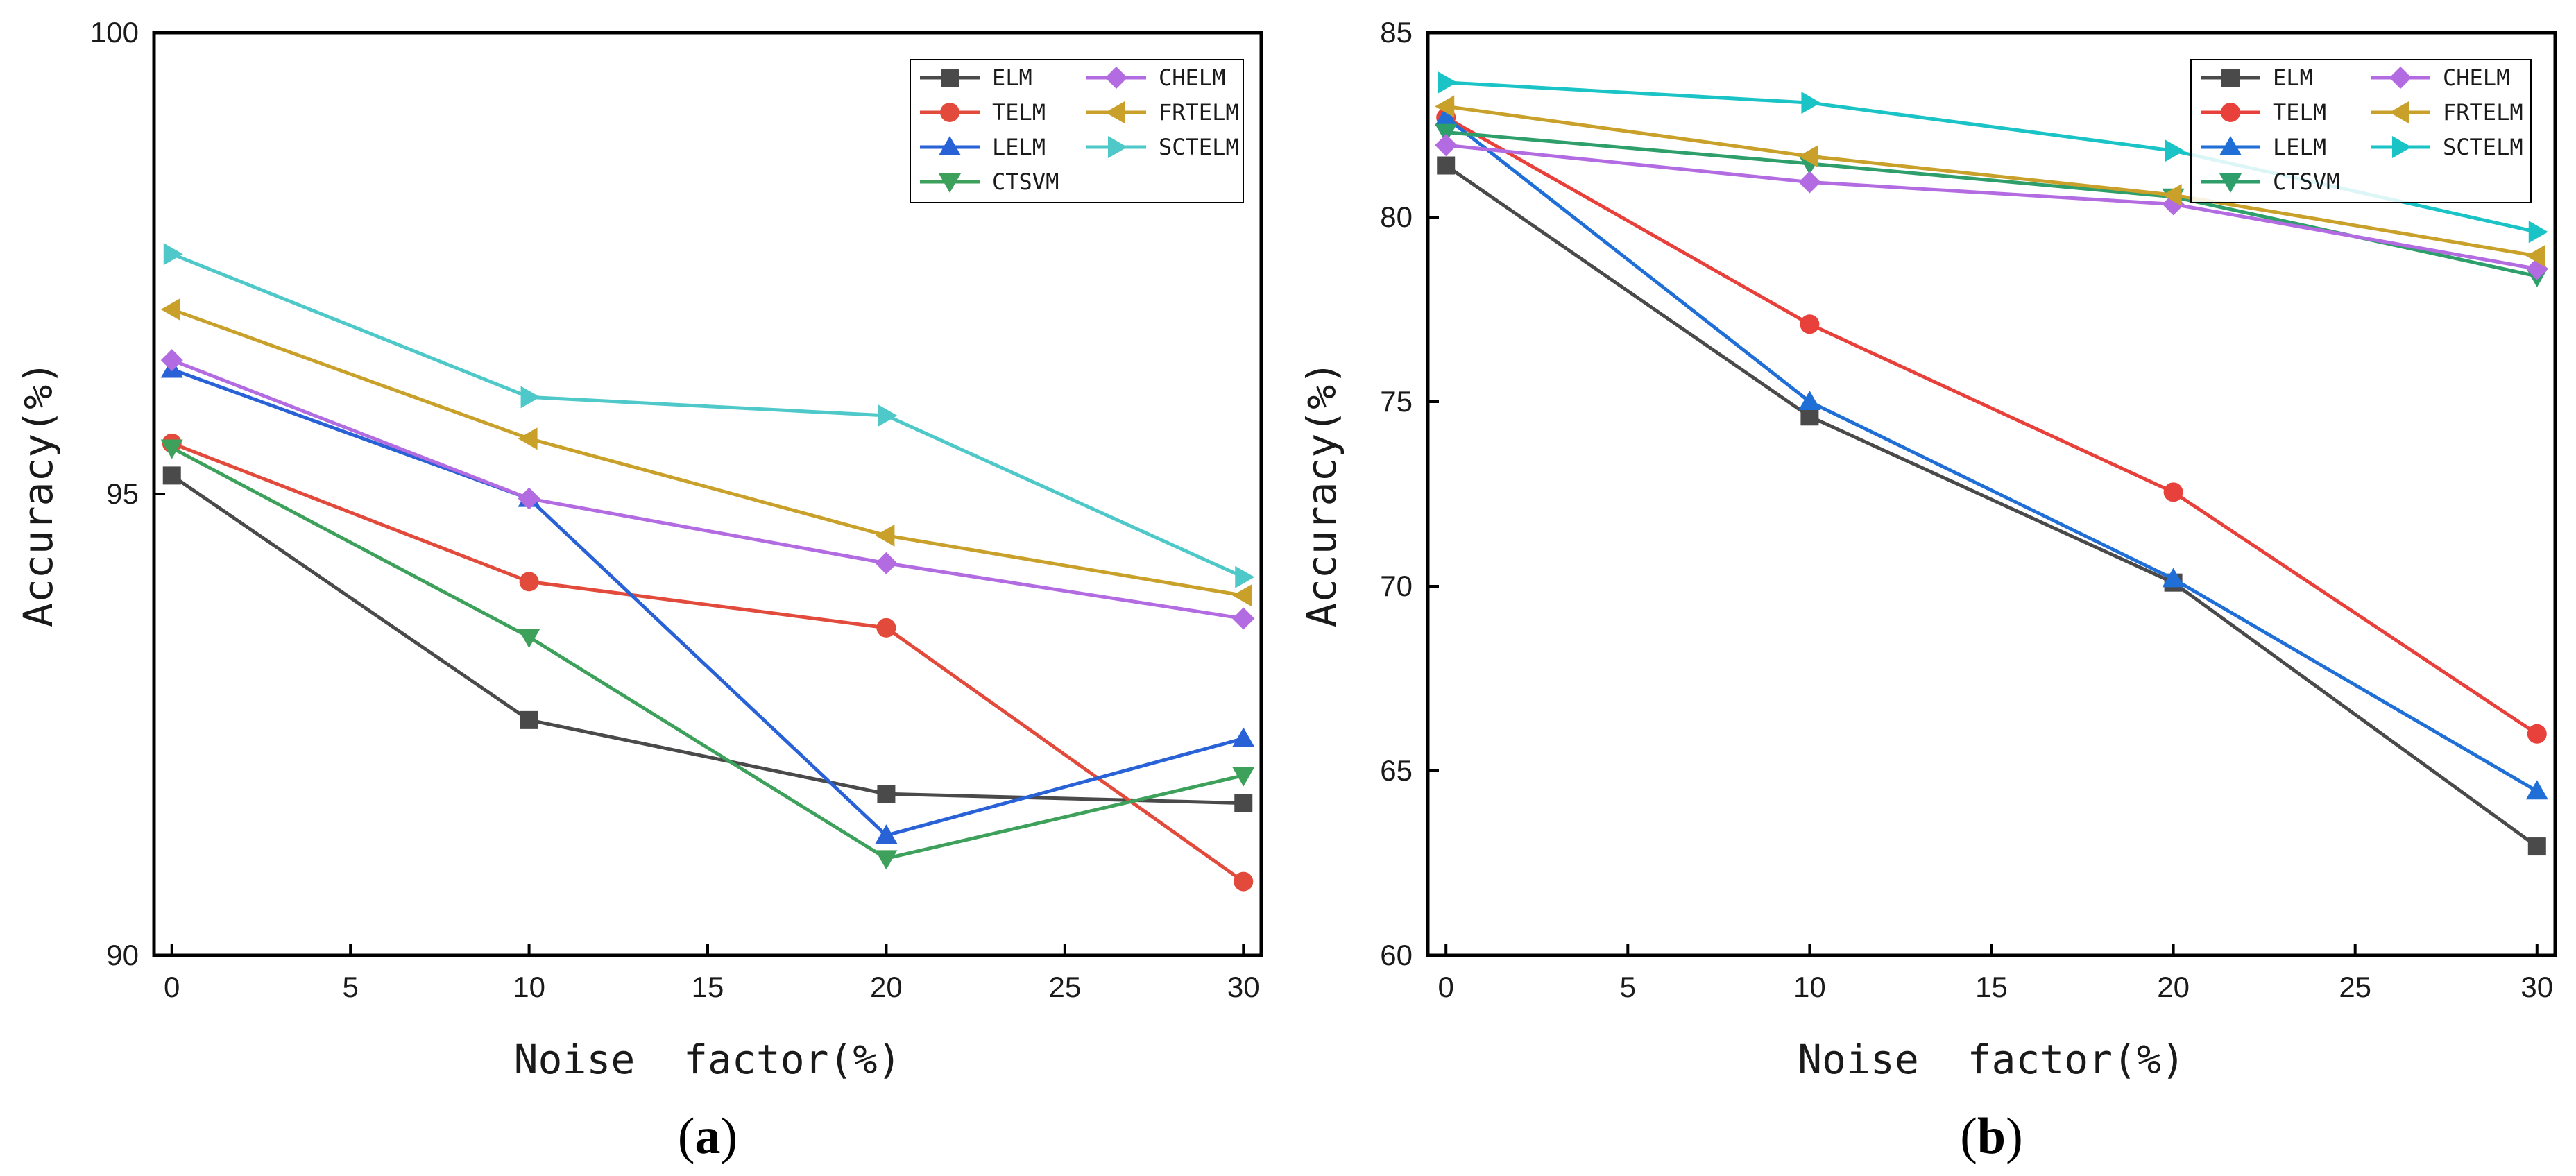 The height and width of the screenshot is (1176, 2576). What do you see at coordinates (1446, 987) in the screenshot?
I see `panel-b-x-tick-label: 0` at bounding box center [1446, 987].